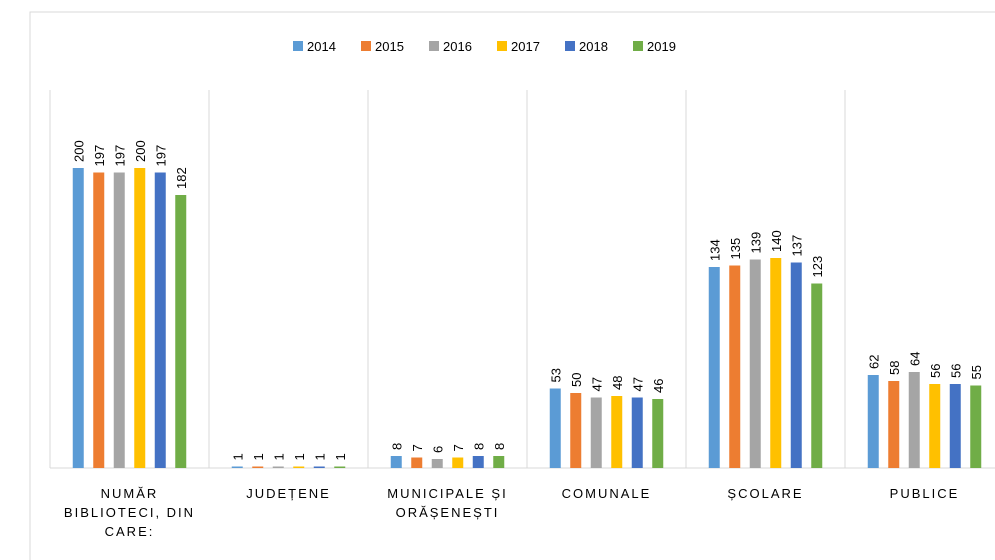  Describe the element at coordinates (755, 243) in the screenshot. I see `data-label: 139` at that location.